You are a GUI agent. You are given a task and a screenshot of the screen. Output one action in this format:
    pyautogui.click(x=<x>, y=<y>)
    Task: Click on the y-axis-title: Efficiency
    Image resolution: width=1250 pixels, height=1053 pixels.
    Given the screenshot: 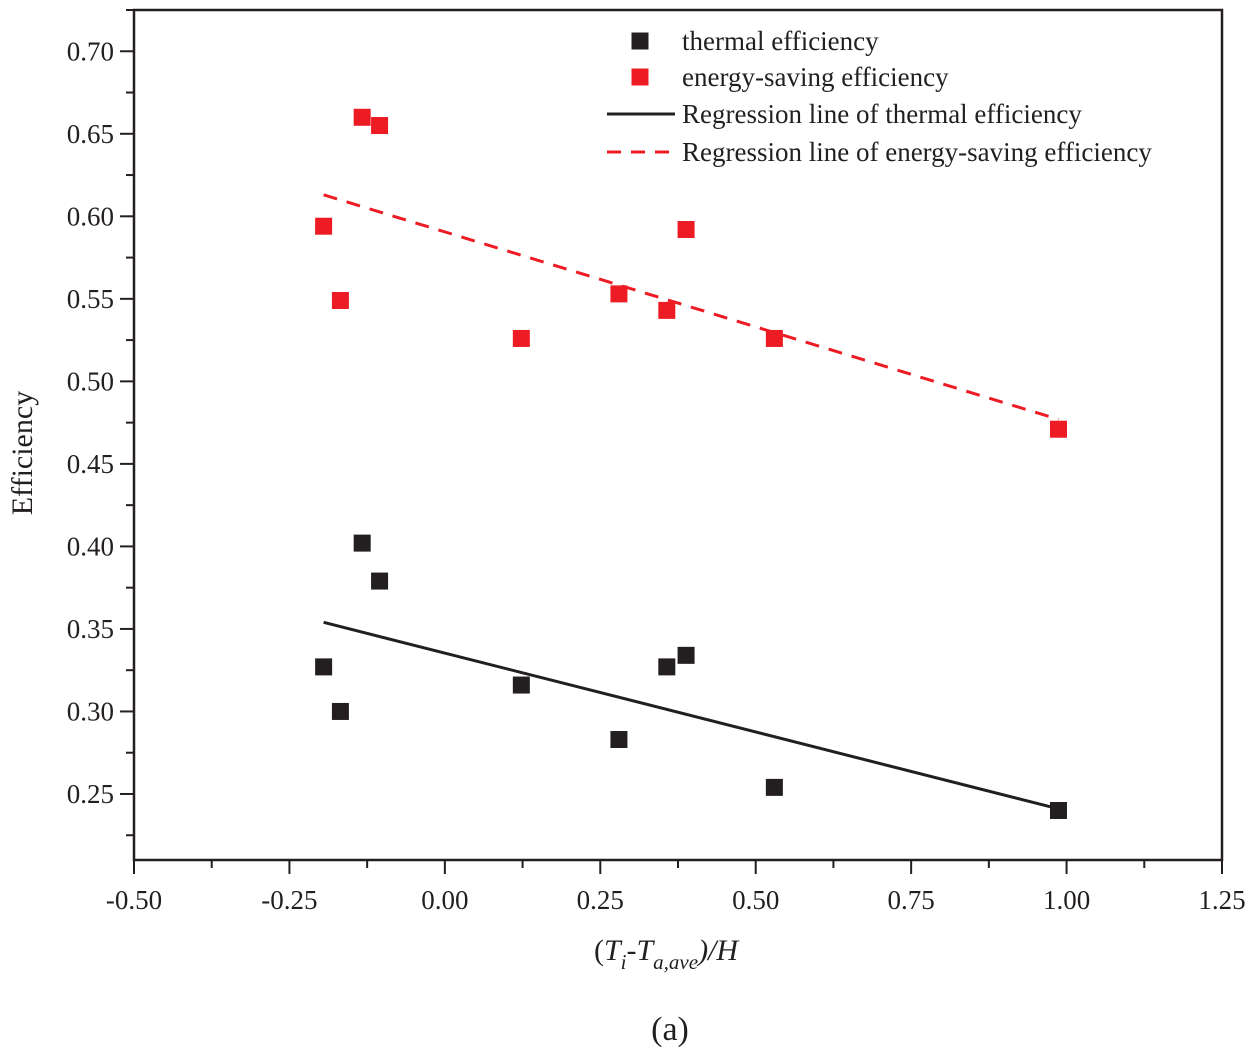 What is the action you would take?
    pyautogui.click(x=22, y=453)
    